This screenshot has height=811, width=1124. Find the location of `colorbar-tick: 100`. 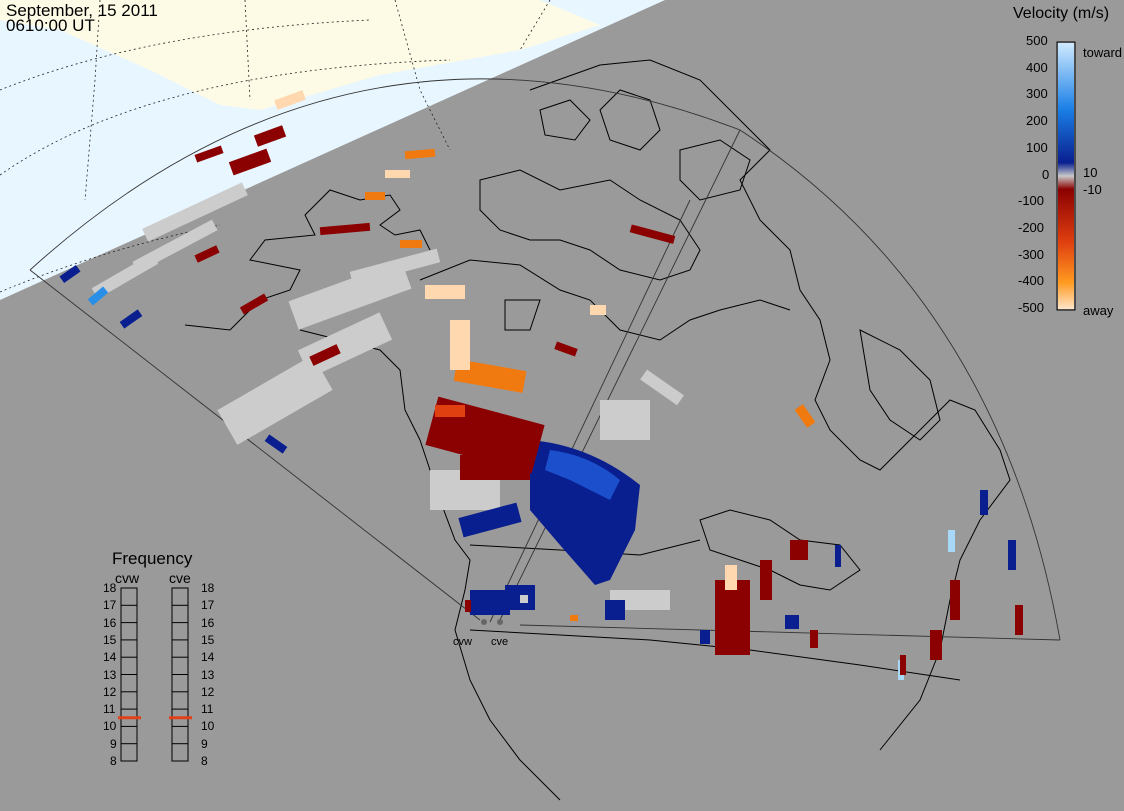

colorbar-tick: 100 is located at coordinates (1037, 147).